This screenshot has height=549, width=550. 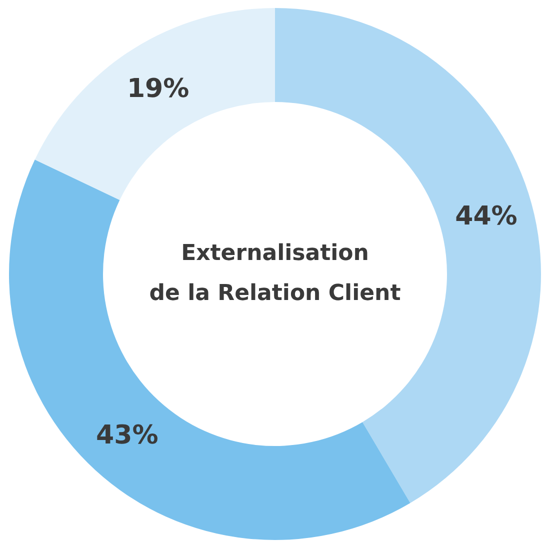 What do you see at coordinates (158, 89) in the screenshot?
I see `data-label: 19%` at bounding box center [158, 89].